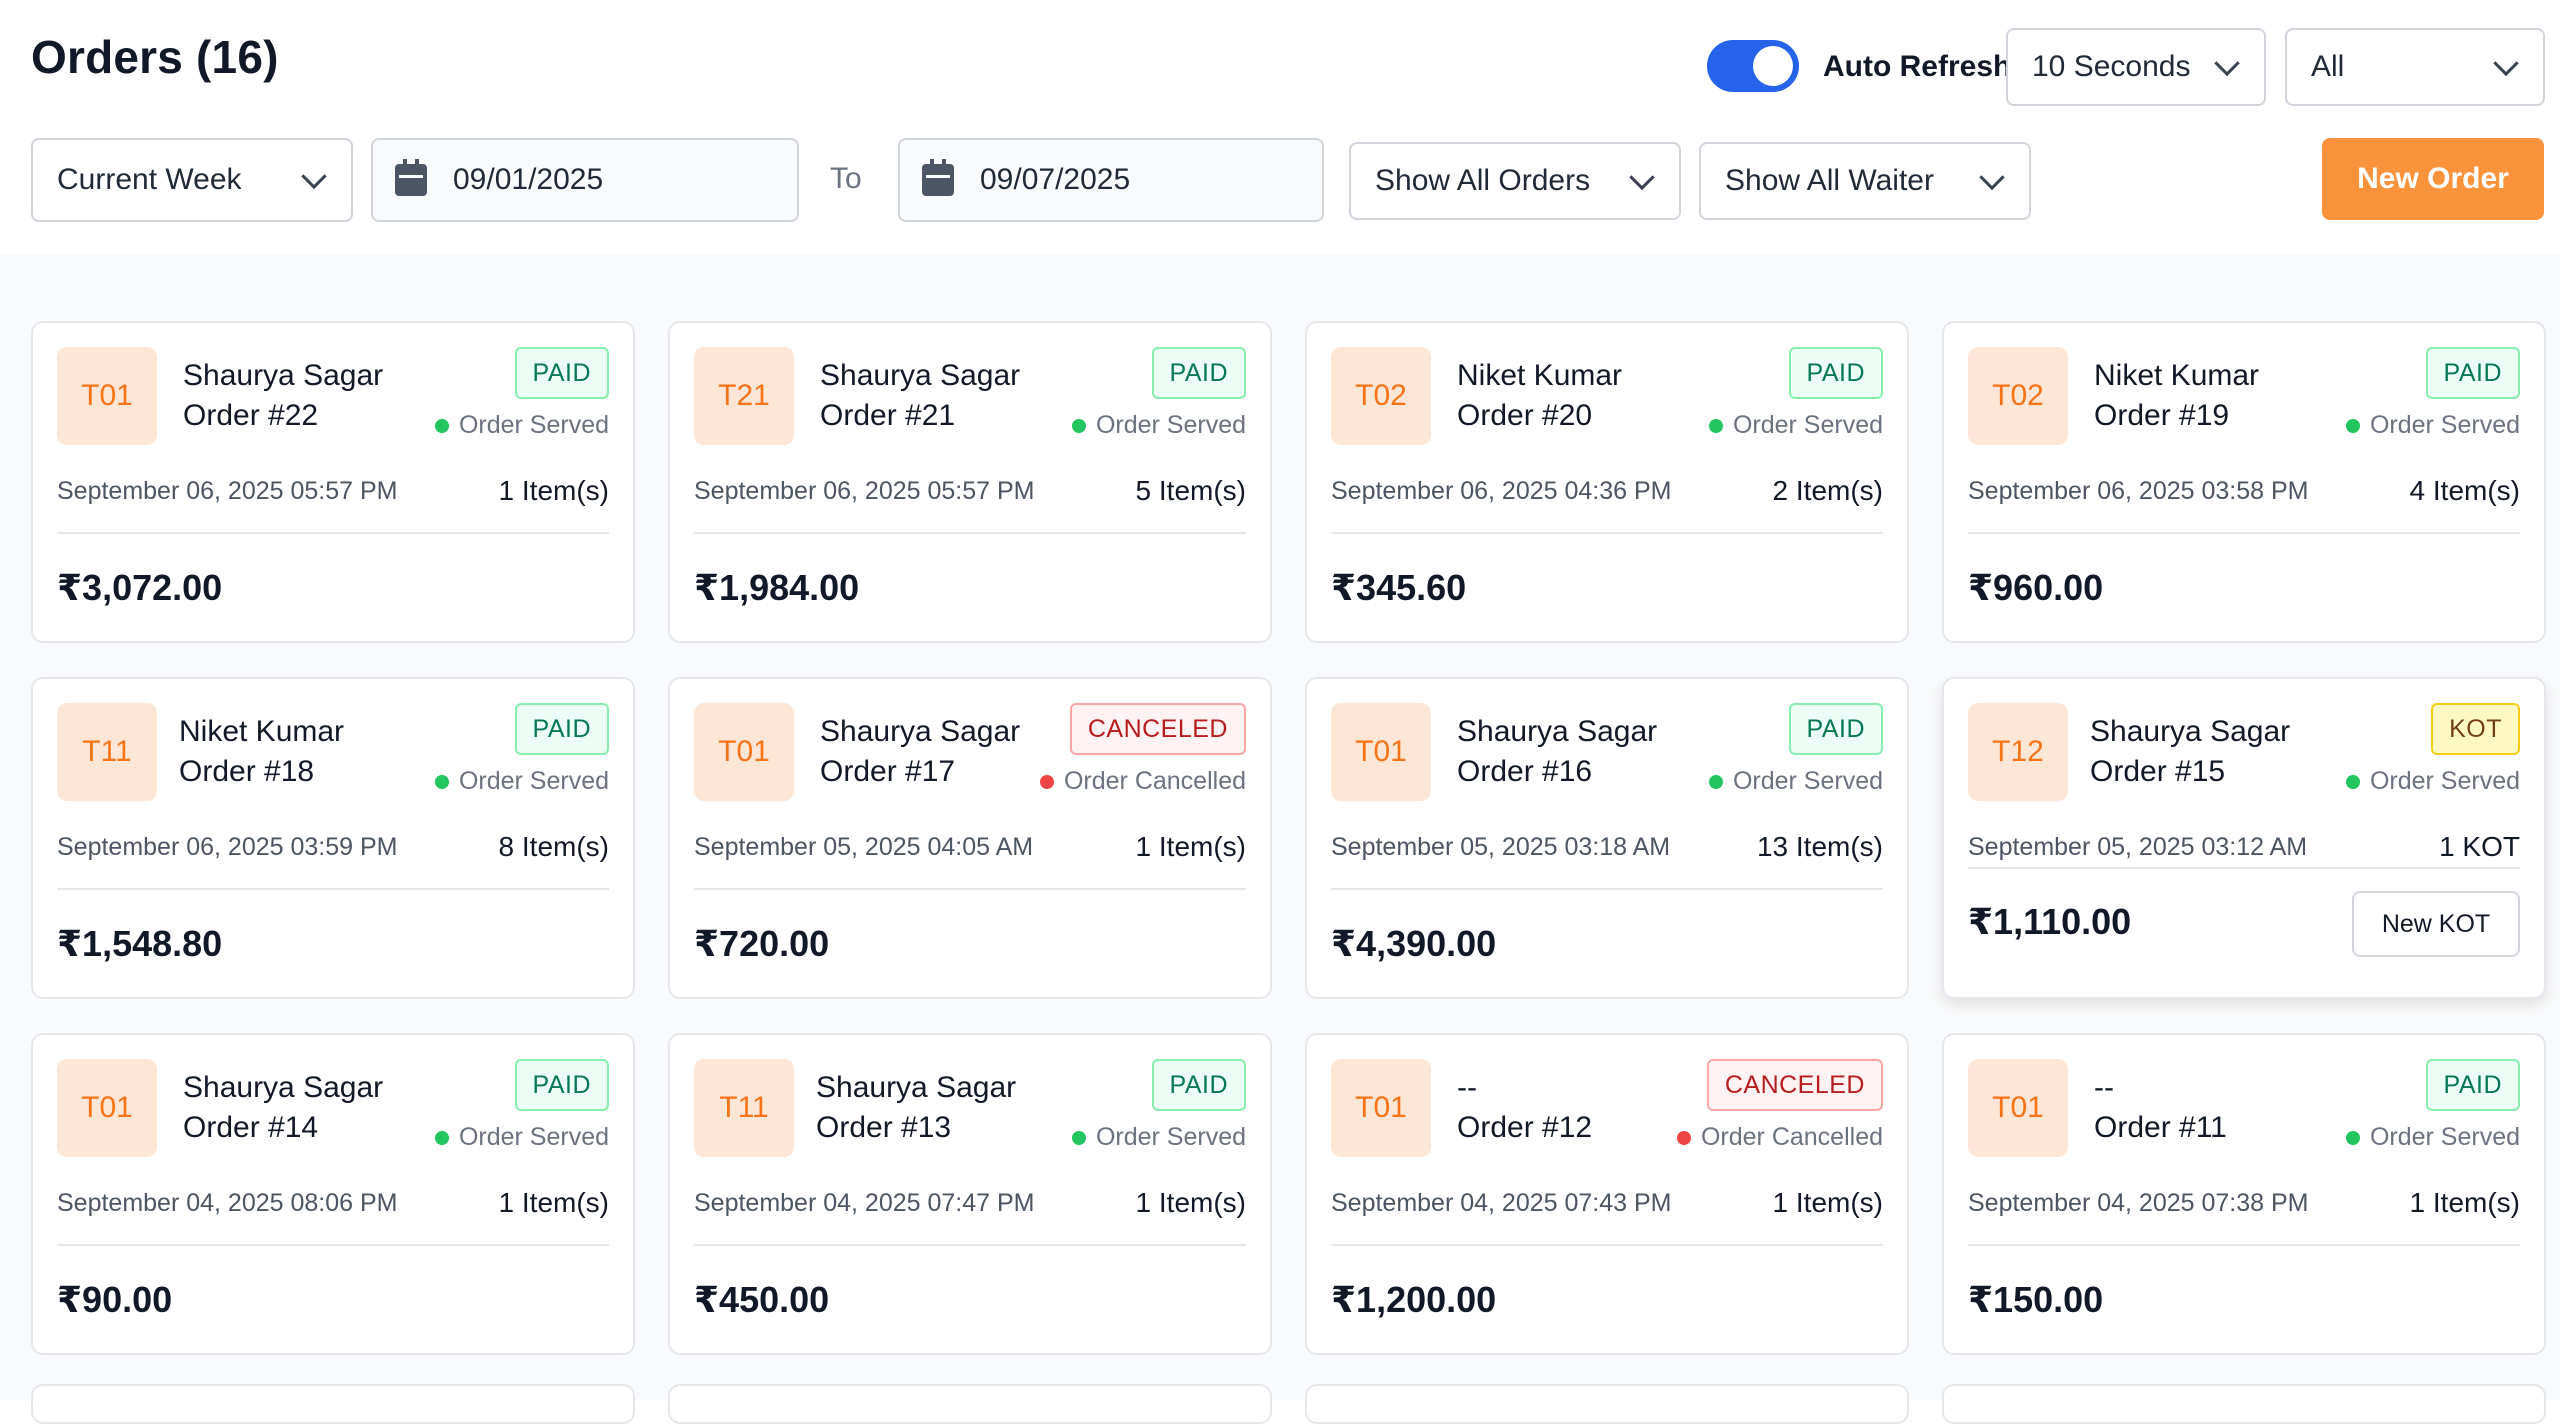 This screenshot has width=2560, height=1424. What do you see at coordinates (2138, 1203) in the screenshot?
I see `order-datetime: September 04, 2025 07:38 PM` at bounding box center [2138, 1203].